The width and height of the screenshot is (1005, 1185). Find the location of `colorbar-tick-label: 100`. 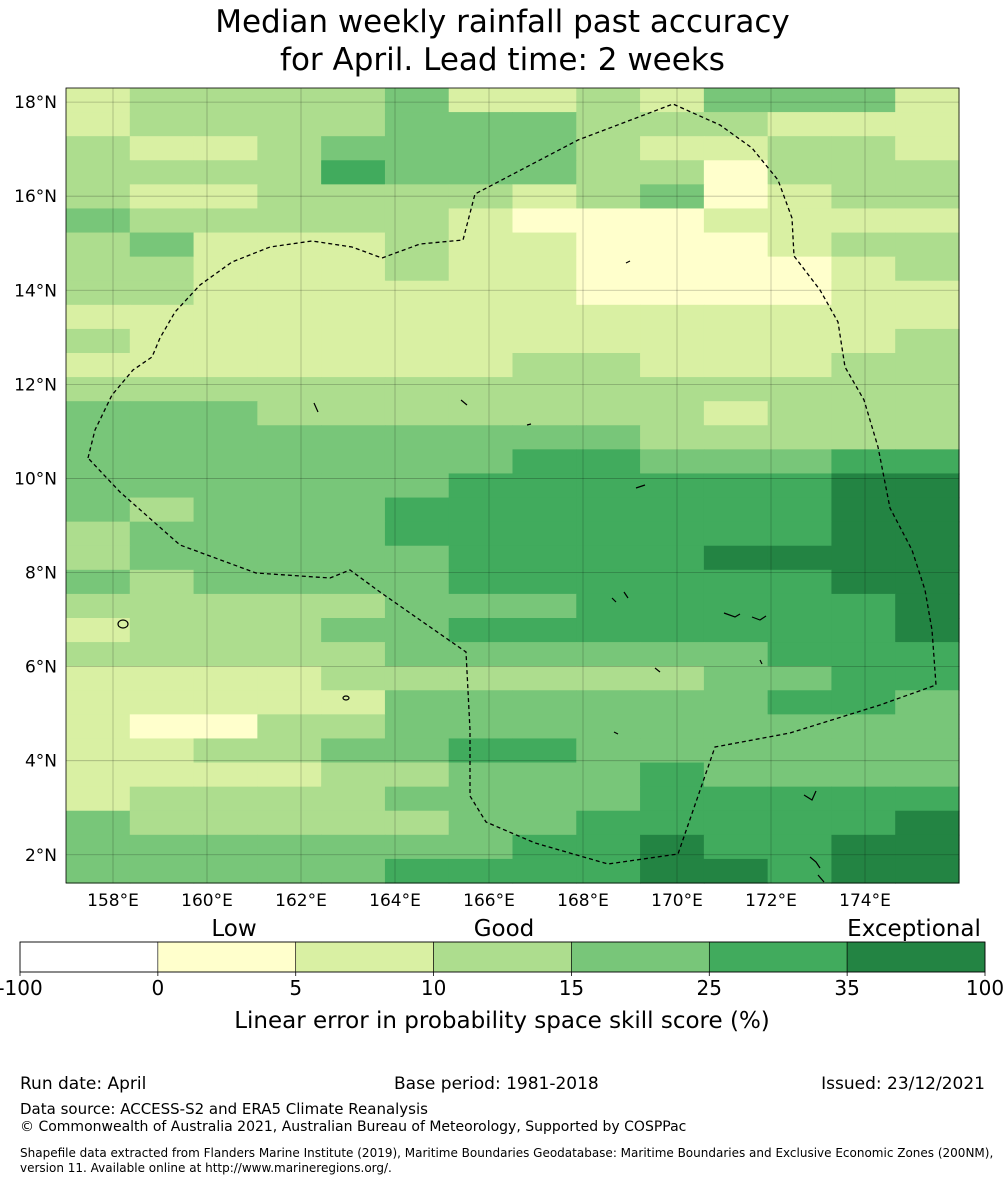

colorbar-tick-label: 100 is located at coordinates (985, 988).